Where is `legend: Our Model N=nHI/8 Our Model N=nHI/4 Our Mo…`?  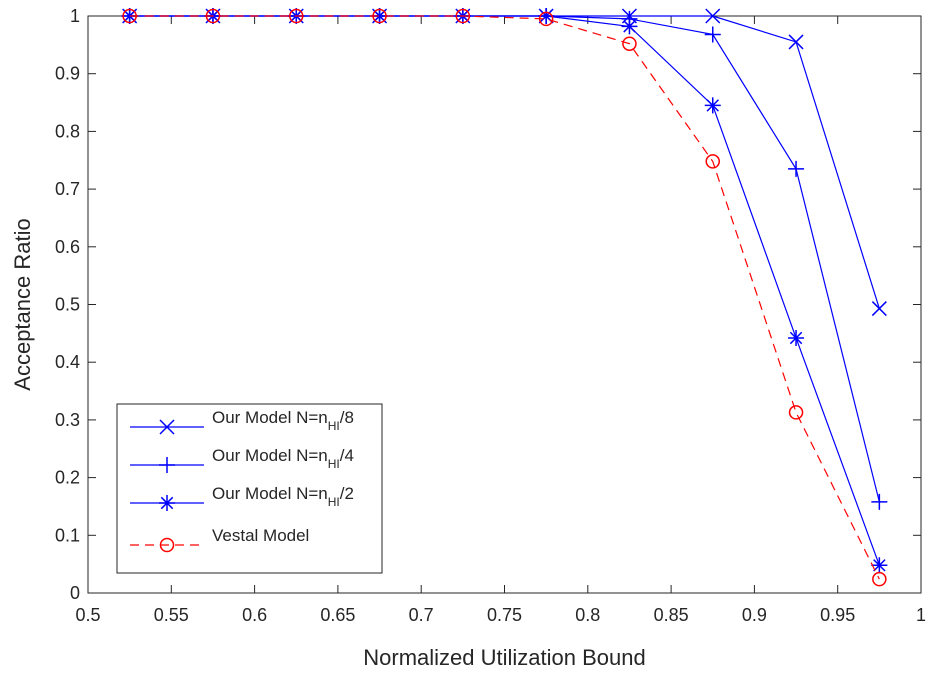
legend: Our Model N=nHI/8 Our Model N=nHI/4 Our Mo… is located at coordinates (249, 488).